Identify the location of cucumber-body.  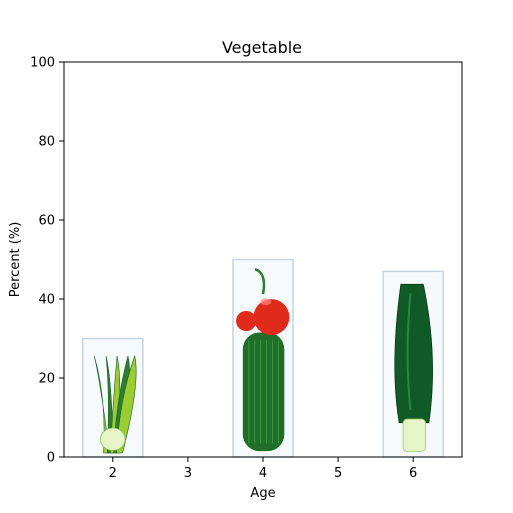
(263, 392).